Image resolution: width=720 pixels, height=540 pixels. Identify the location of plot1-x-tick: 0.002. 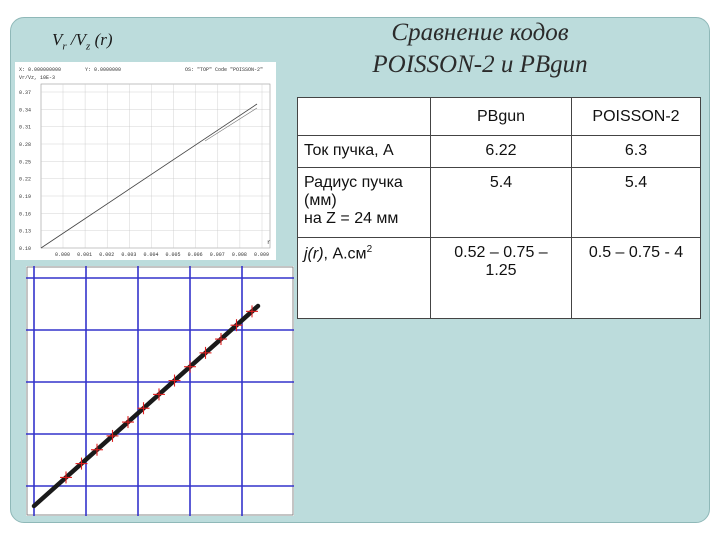
(106, 255).